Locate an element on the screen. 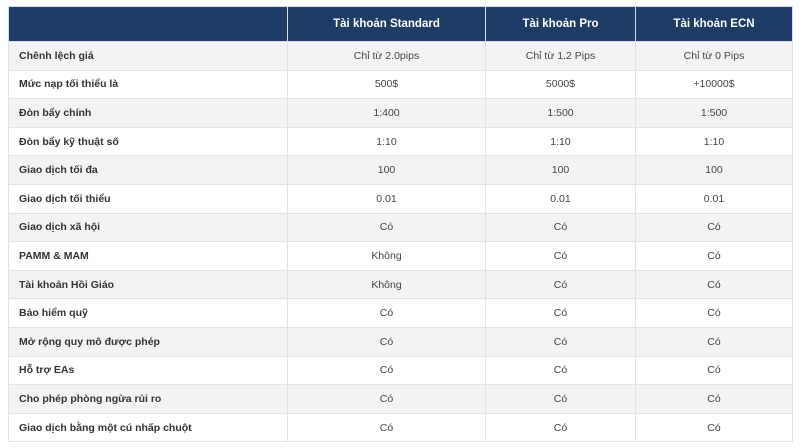 The image size is (800, 448). table-row: Mức nạp tối thiểu là 500$ 5000$ +10000$ is located at coordinates (400, 84).